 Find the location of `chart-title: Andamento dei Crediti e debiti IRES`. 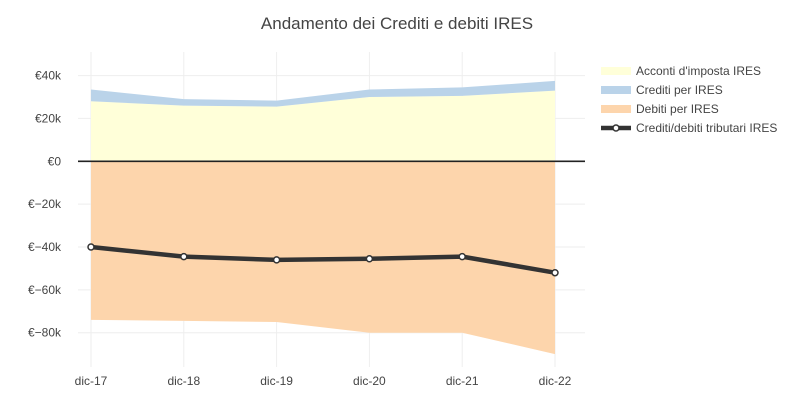

chart-title: Andamento dei Crediti e debiti IRES is located at coordinates (397, 23).